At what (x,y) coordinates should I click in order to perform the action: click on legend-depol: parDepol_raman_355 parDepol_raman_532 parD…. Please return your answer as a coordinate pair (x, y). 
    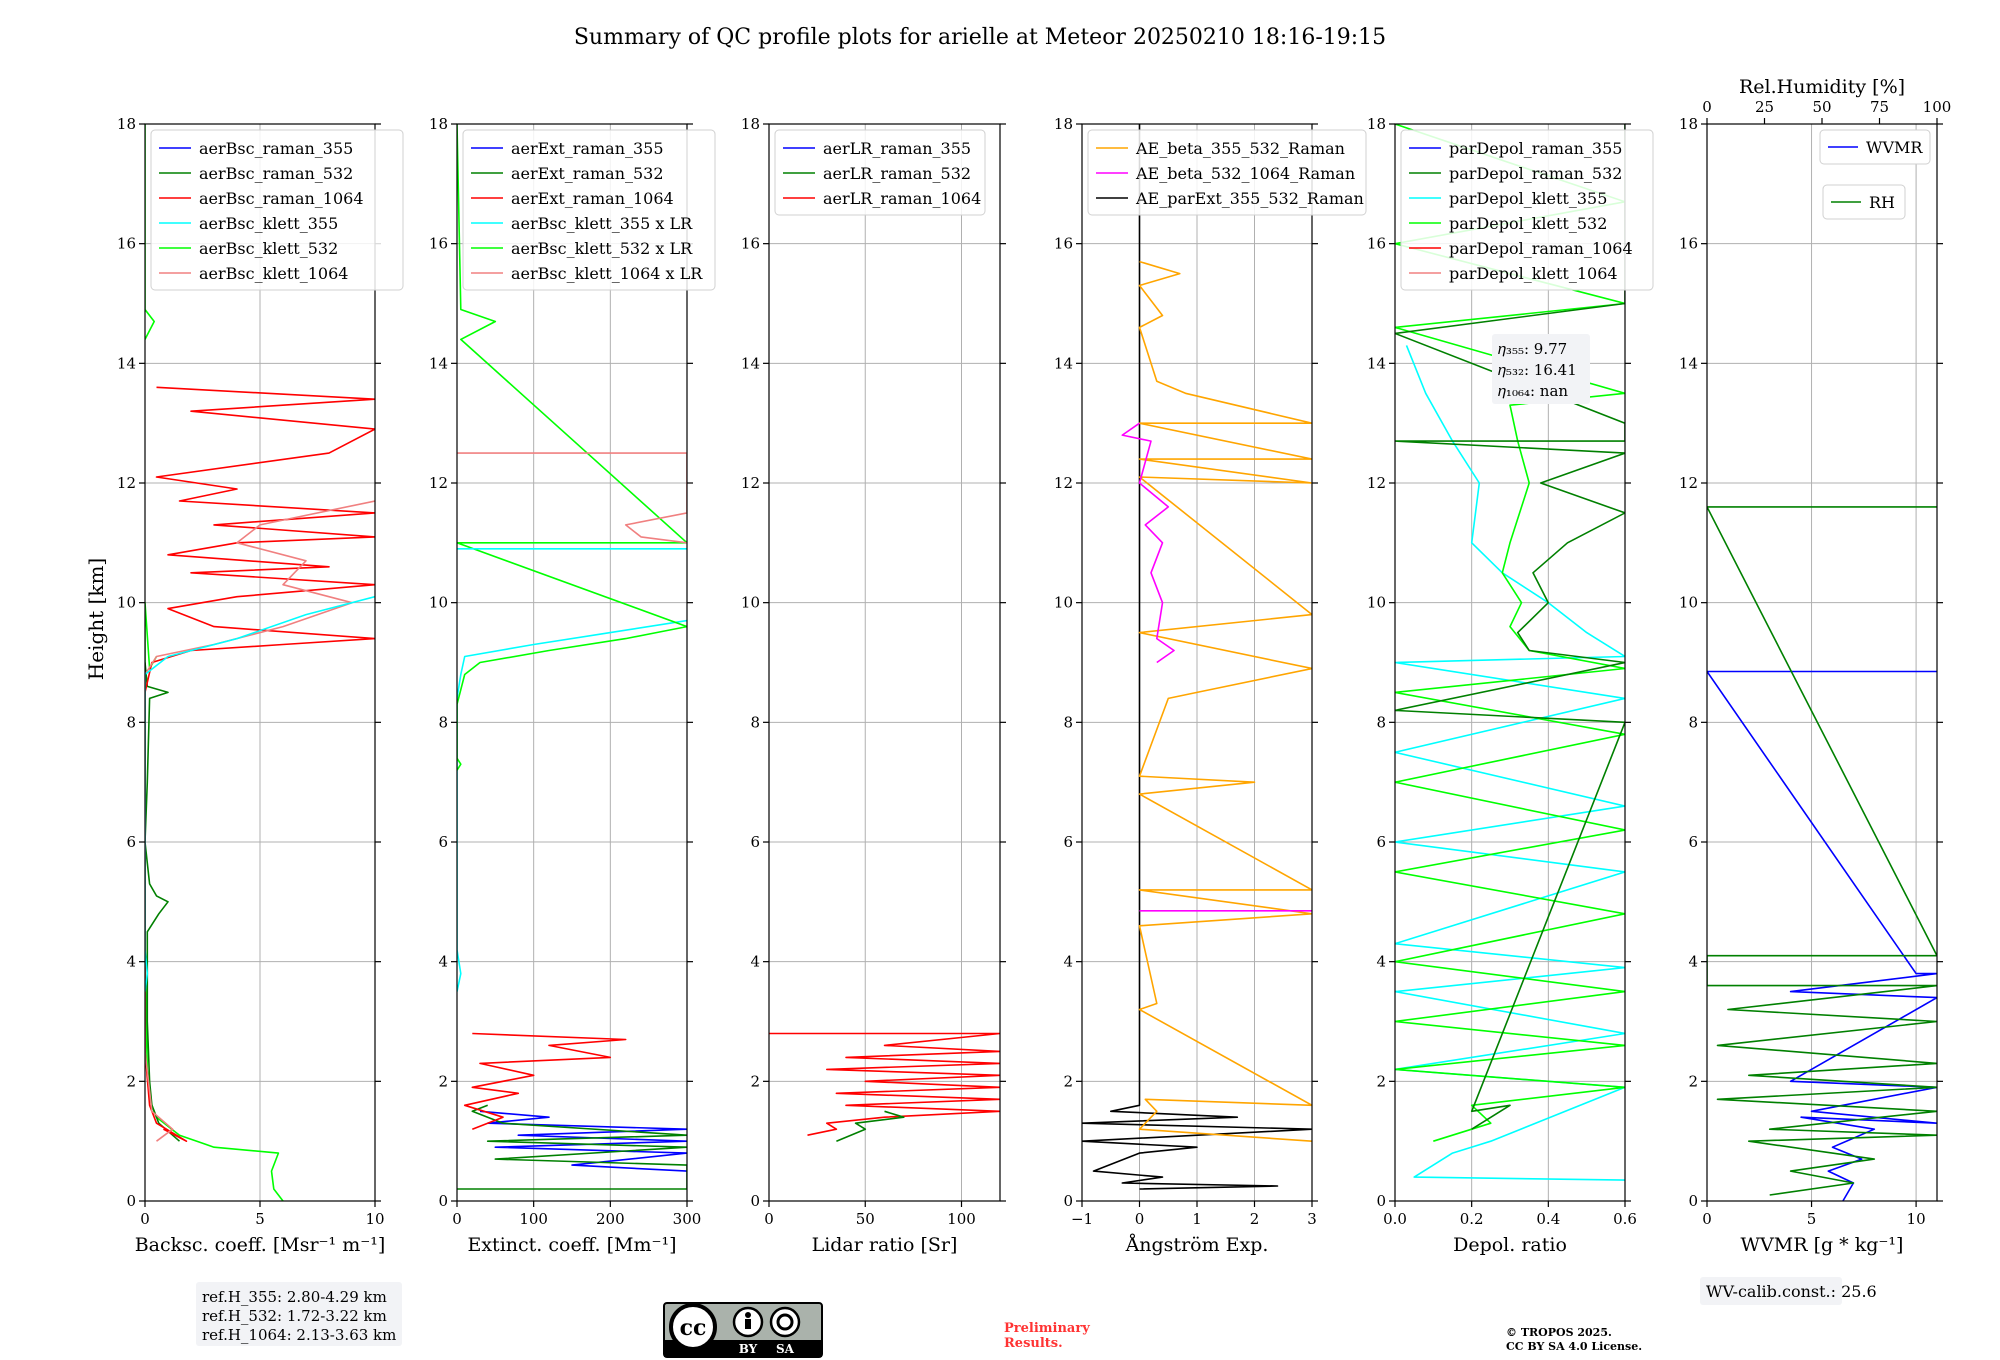
    Looking at the image, I should click on (1527, 210).